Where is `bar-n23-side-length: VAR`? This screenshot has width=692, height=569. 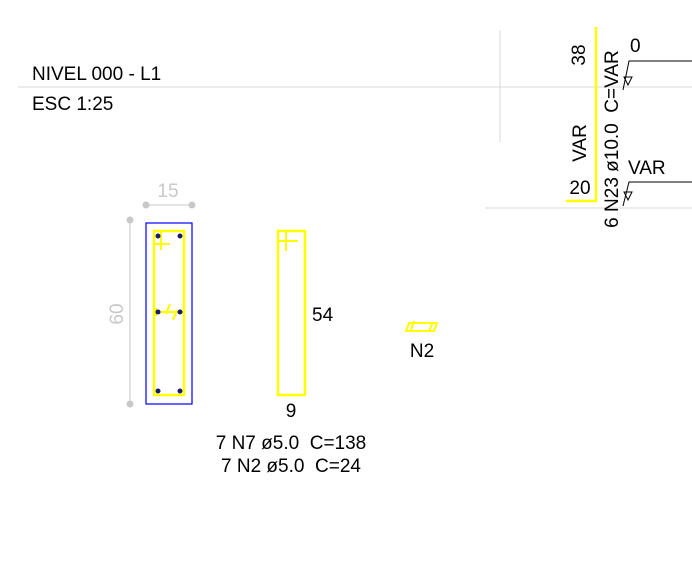
bar-n23-side-length: VAR is located at coordinates (580, 143).